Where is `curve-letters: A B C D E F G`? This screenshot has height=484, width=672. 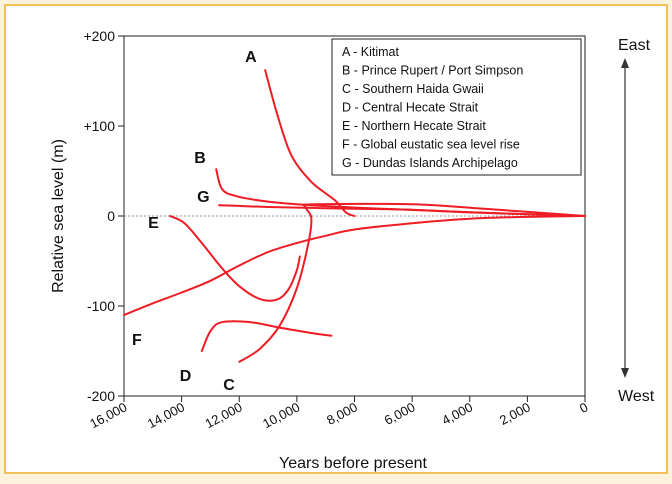 curve-letters: A B C D E F G is located at coordinates (194, 221).